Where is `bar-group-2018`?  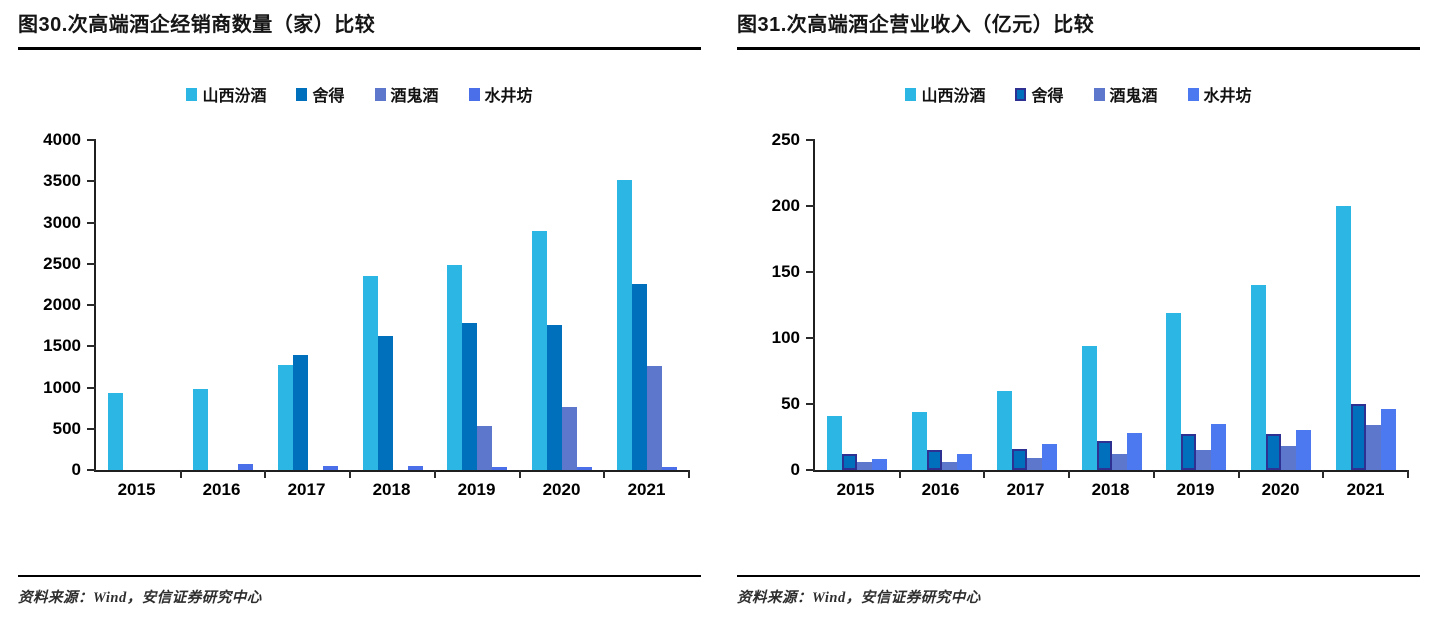
bar-group-2018 is located at coordinates (1111, 305).